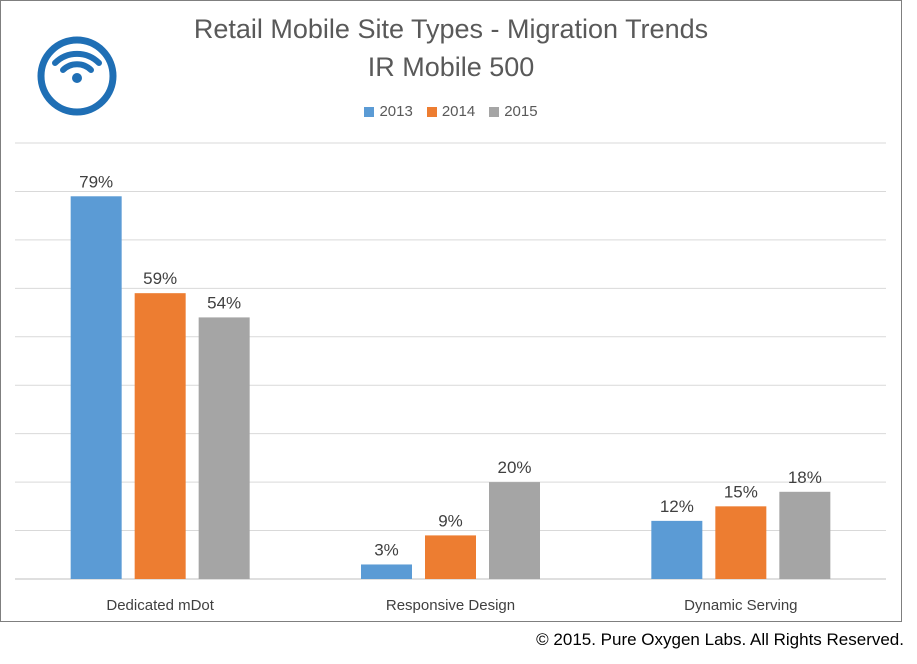 This screenshot has height=664, width=917. Describe the element at coordinates (458, 111) in the screenshot. I see `legend-label-2014: 2014` at that location.